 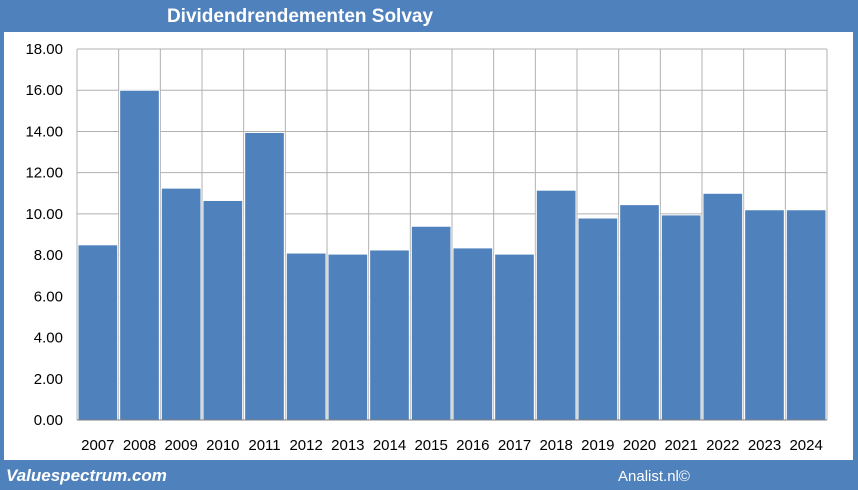 What do you see at coordinates (48, 338) in the screenshot?
I see `y-tick-label: 4.00` at bounding box center [48, 338].